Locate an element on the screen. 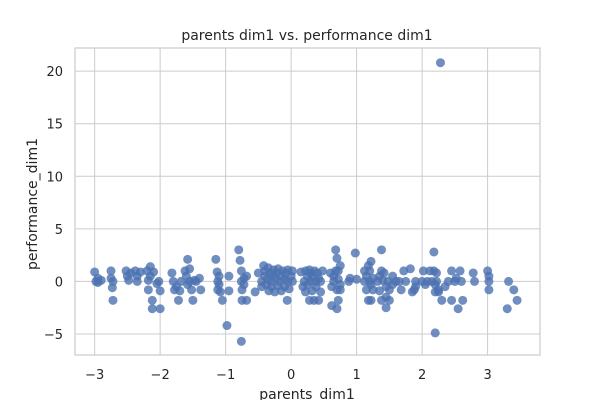  x-tick-label: 3 is located at coordinates (487, 375).